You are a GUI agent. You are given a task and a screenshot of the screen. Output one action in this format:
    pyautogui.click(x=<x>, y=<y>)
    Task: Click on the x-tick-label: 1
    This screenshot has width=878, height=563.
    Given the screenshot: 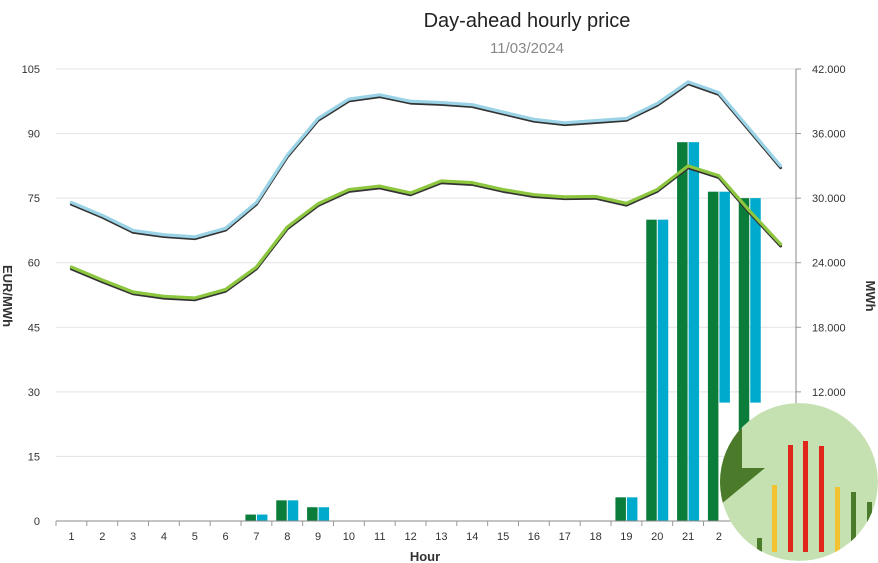 What is the action you would take?
    pyautogui.click(x=71, y=537)
    